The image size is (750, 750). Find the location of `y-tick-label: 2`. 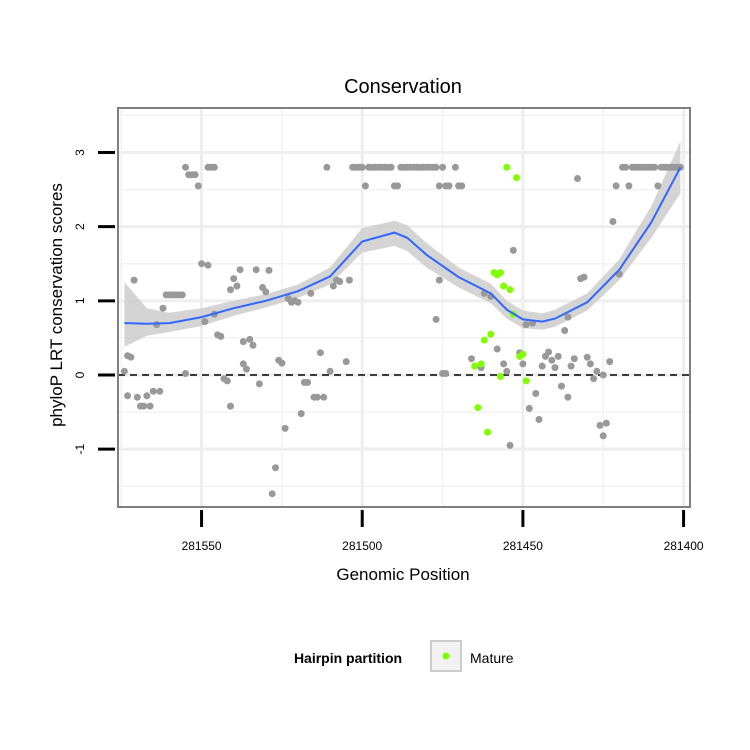

y-tick-label: 2 is located at coordinates (80, 226).